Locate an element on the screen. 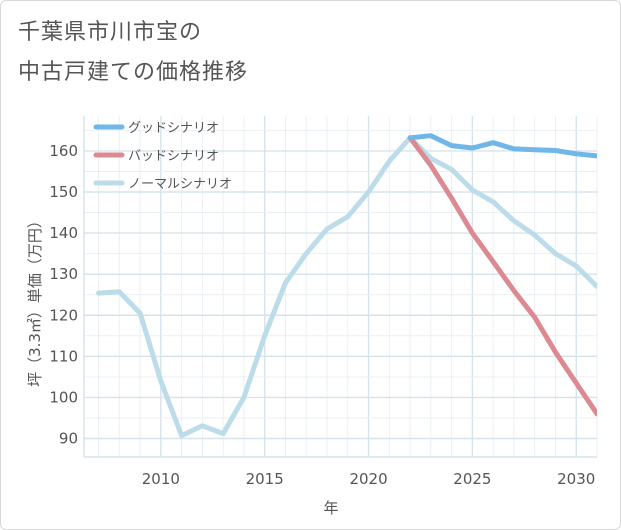 The height and width of the screenshot is (530, 621). y-tick-140: 140 is located at coordinates (63, 233).